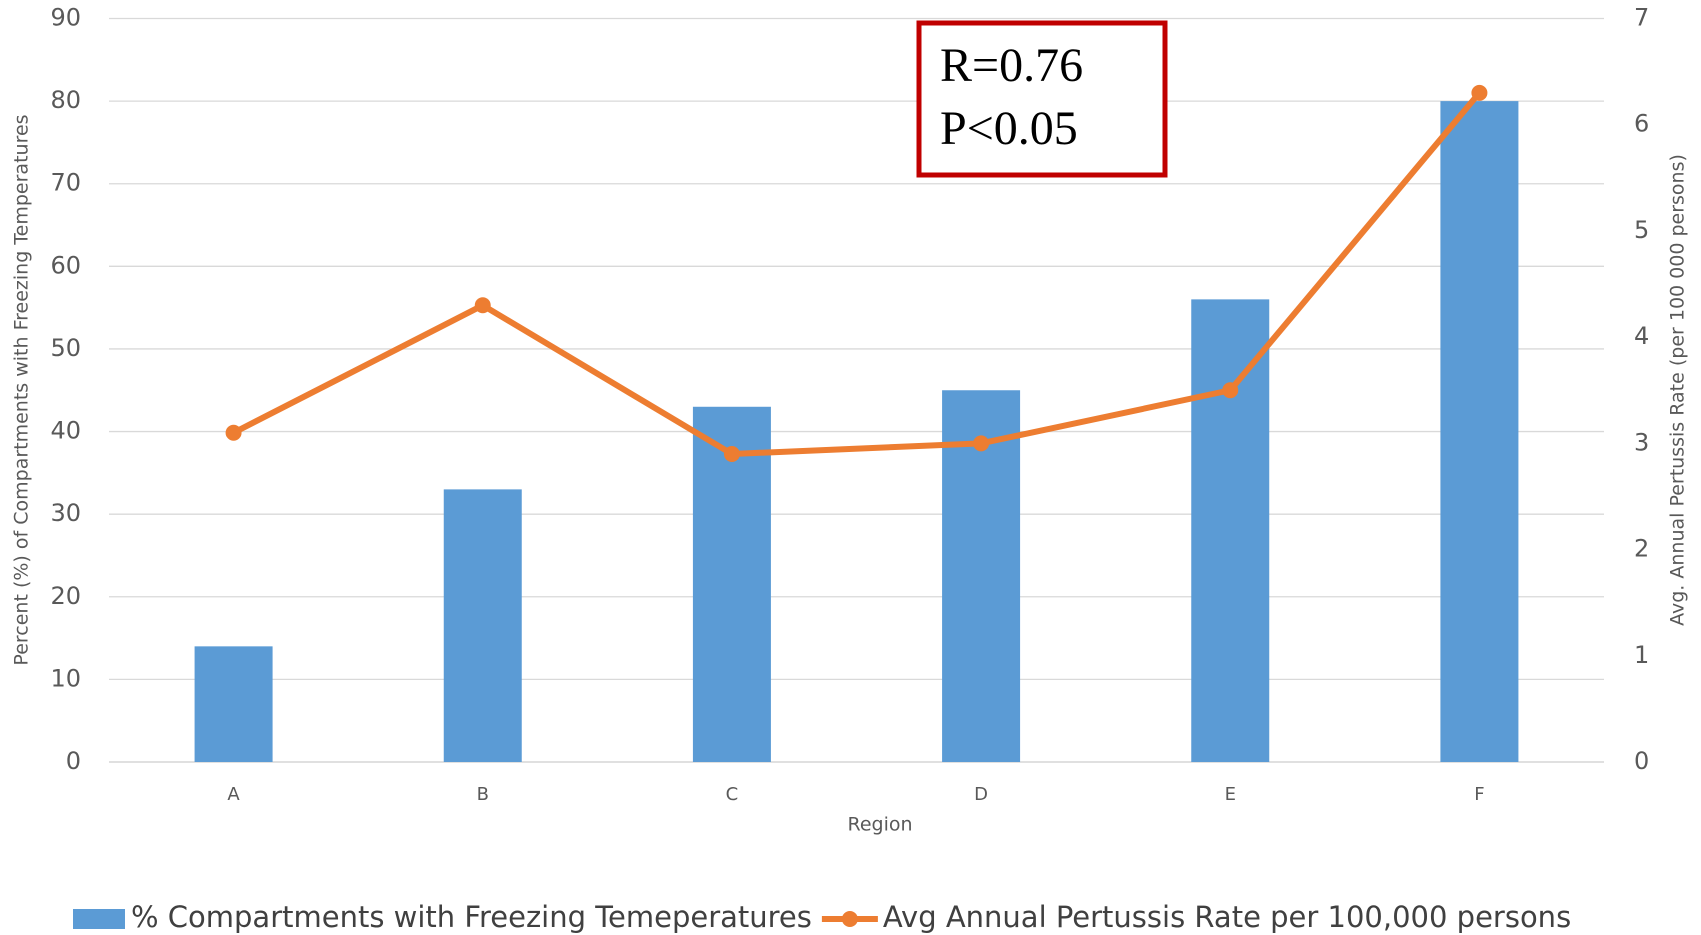  Describe the element at coordinates (1641, 230) in the screenshot. I see `y2-tick-label: 5` at that location.